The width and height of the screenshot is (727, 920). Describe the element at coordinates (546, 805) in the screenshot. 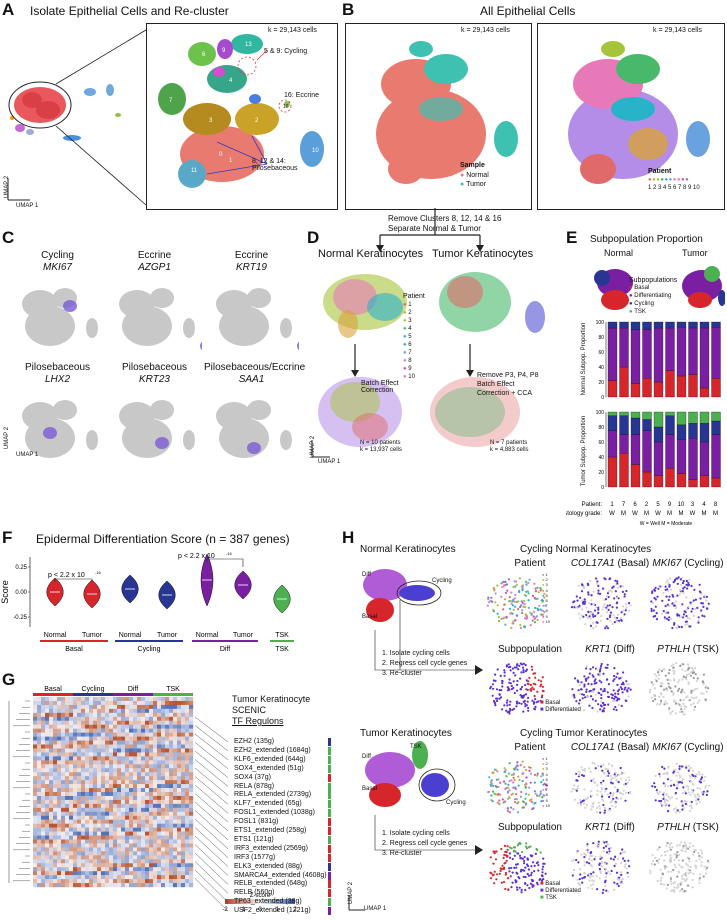

I see `h-patient-legend-1-10: ● 10` at that location.